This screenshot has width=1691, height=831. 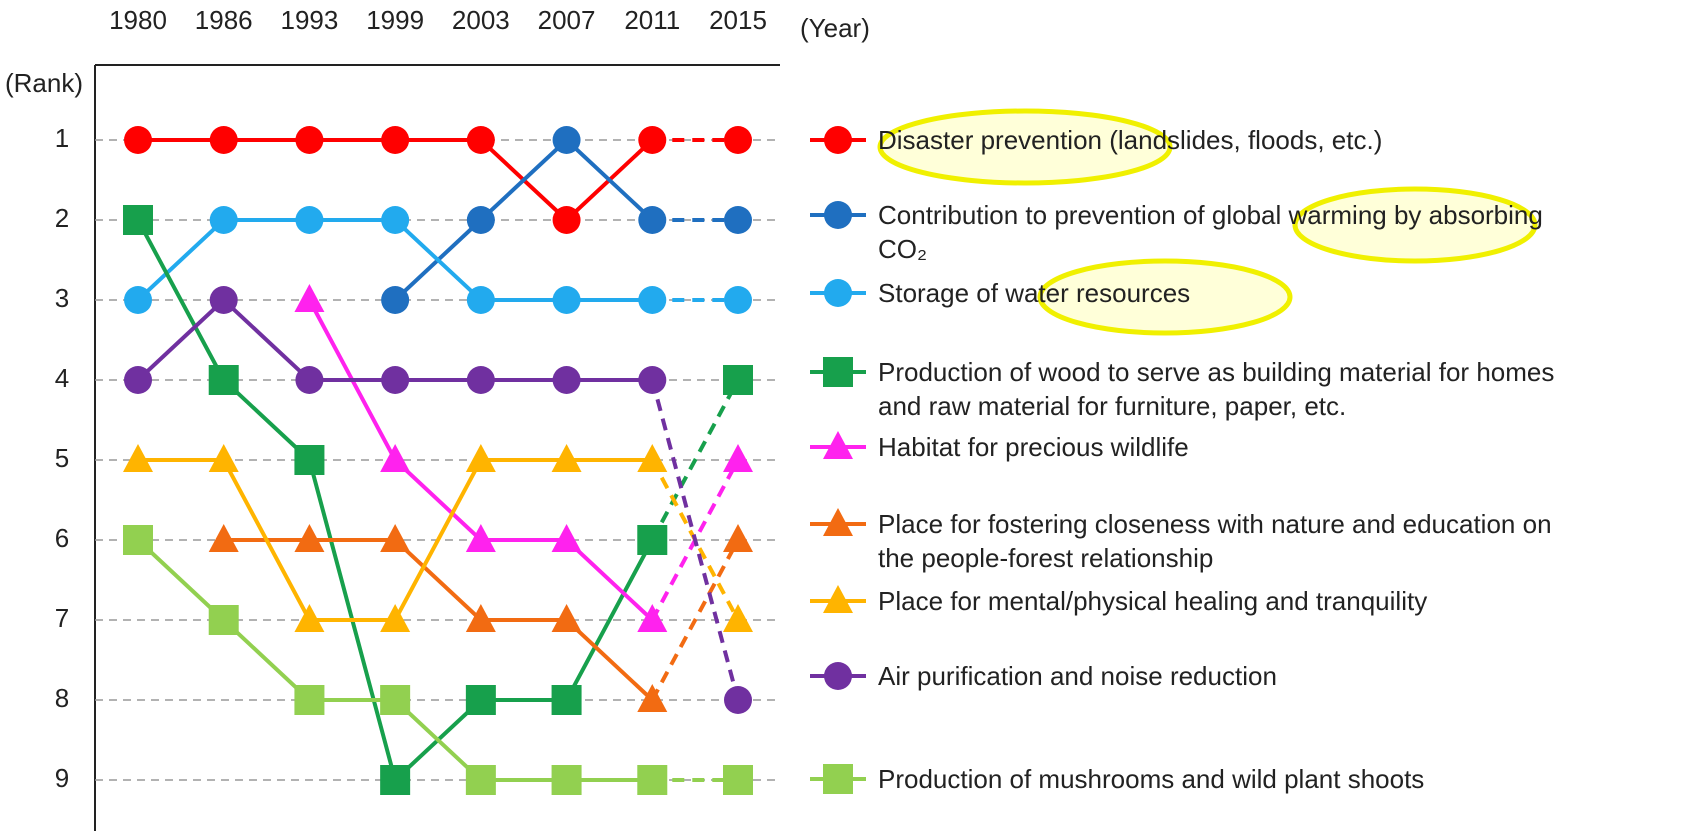 What do you see at coordinates (224, 20) in the screenshot?
I see `x-tick-label: 1986` at bounding box center [224, 20].